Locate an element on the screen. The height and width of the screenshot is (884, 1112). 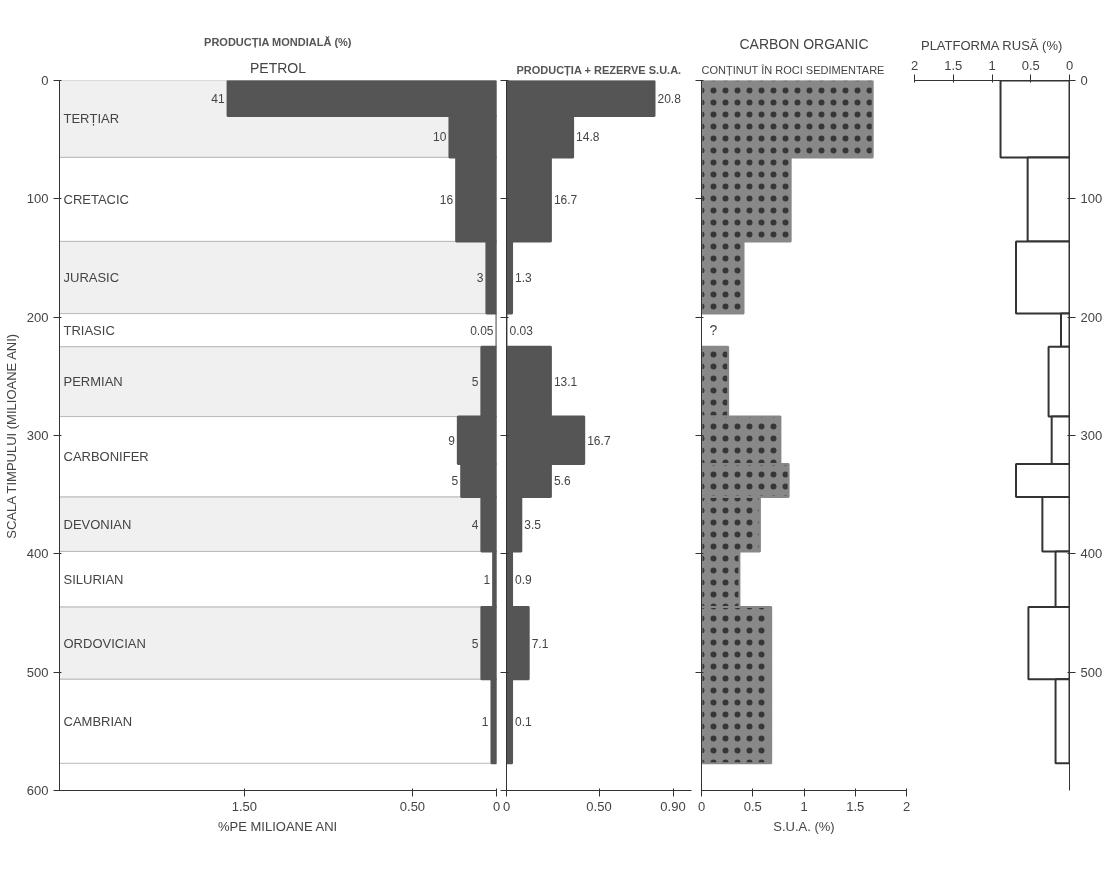
annotation: 0.9 is located at coordinates (524, 579).